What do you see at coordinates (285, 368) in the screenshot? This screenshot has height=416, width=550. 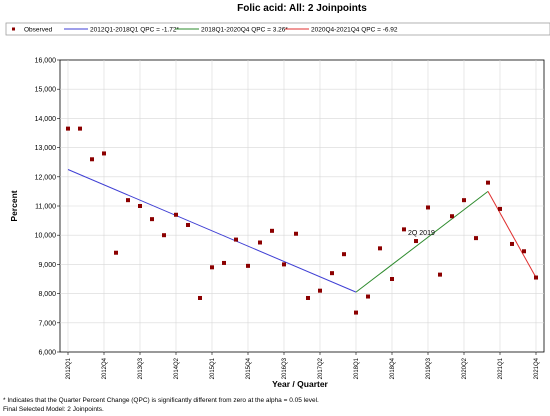 I see `x-tick-label: 2016Q3` at bounding box center [285, 368].